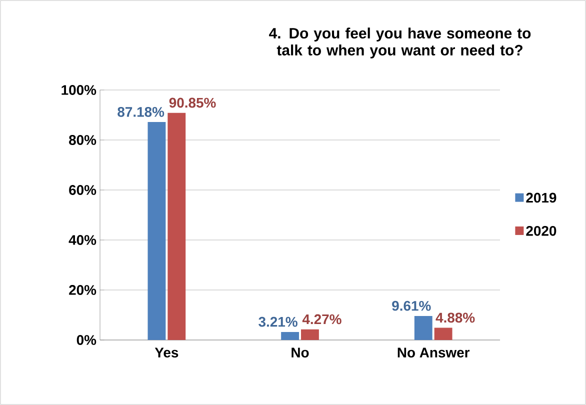  Describe the element at coordinates (278, 321) in the screenshot. I see `data-label: 3.21%` at that location.